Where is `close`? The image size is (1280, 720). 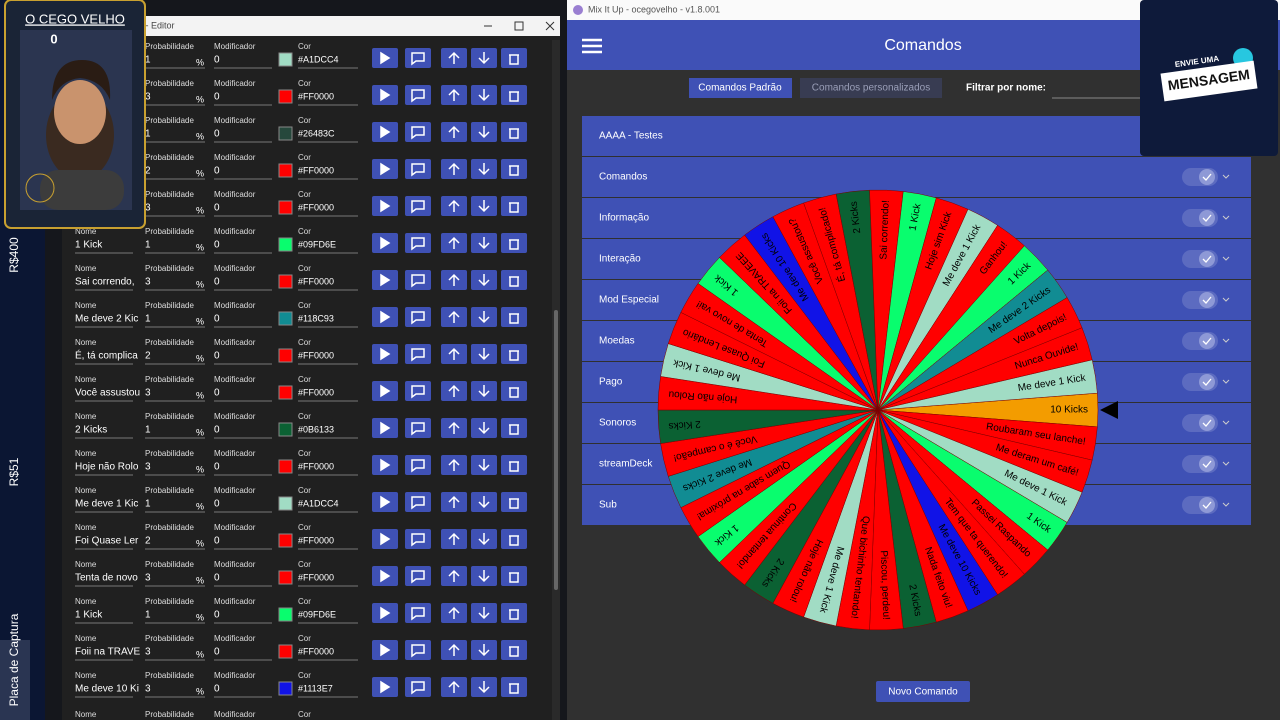 close is located at coordinates (550, 26).